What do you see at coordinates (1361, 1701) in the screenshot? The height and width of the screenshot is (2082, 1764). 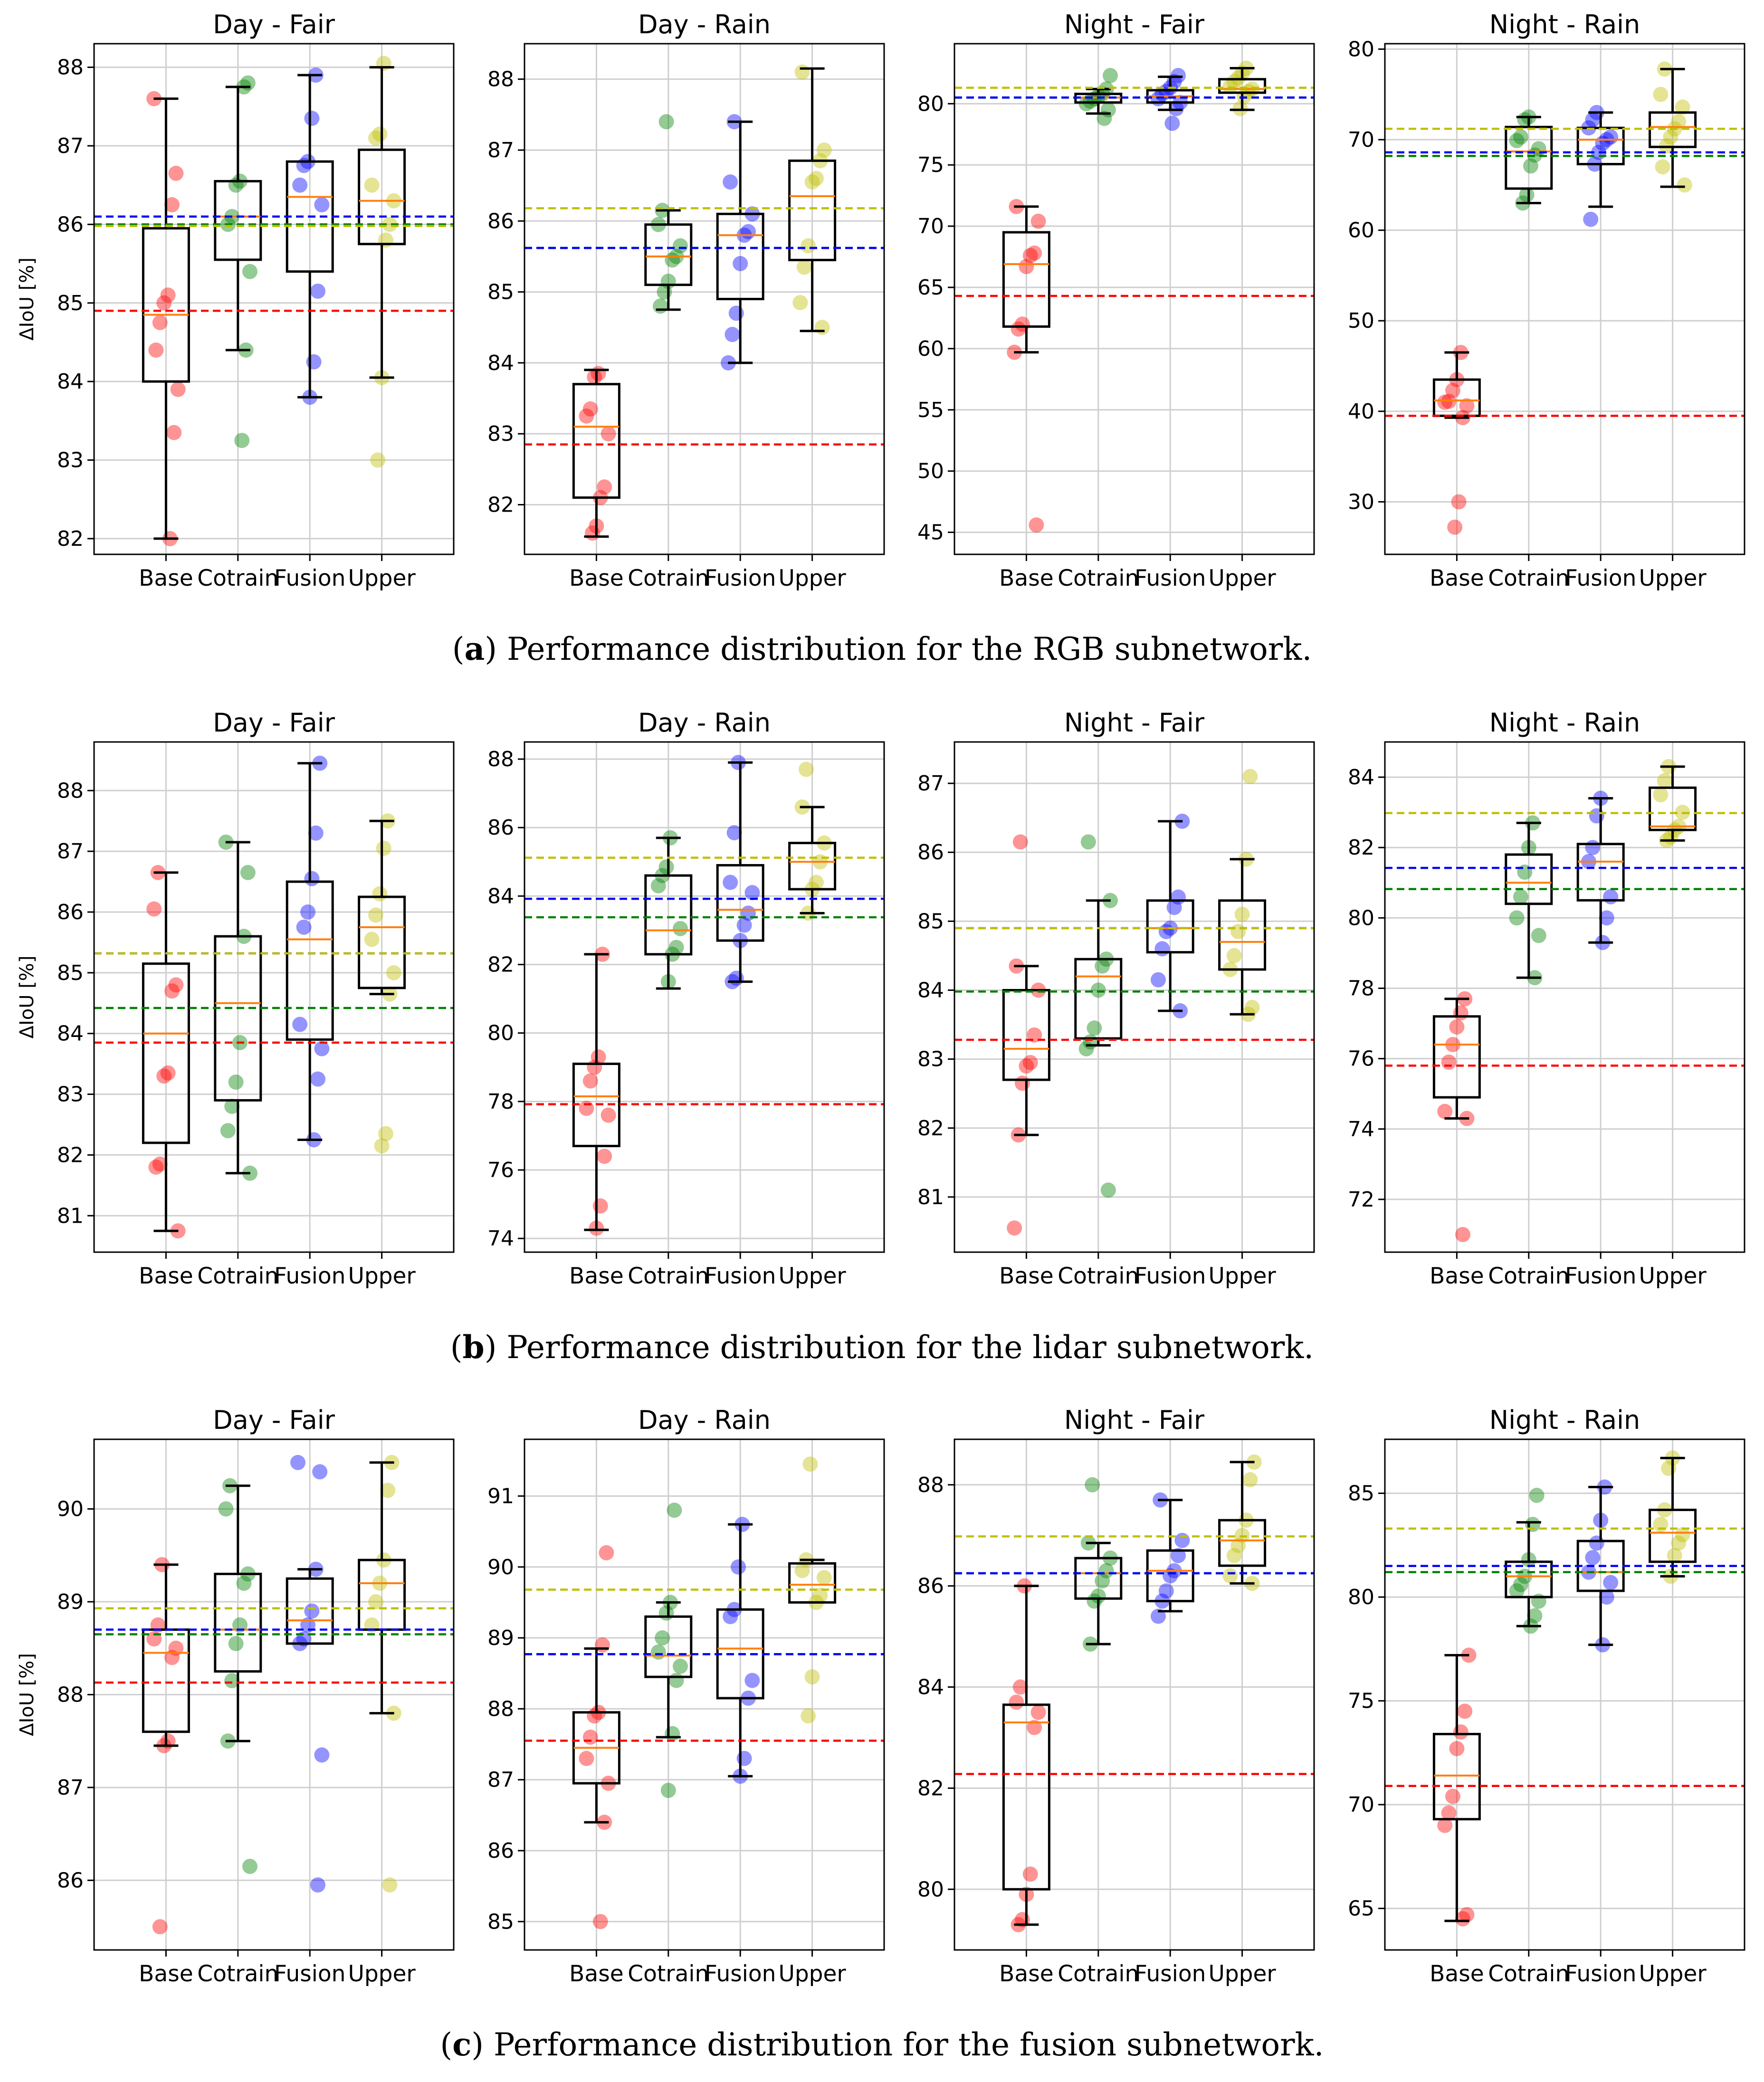 I see `y-tick-label: 75` at bounding box center [1361, 1701].